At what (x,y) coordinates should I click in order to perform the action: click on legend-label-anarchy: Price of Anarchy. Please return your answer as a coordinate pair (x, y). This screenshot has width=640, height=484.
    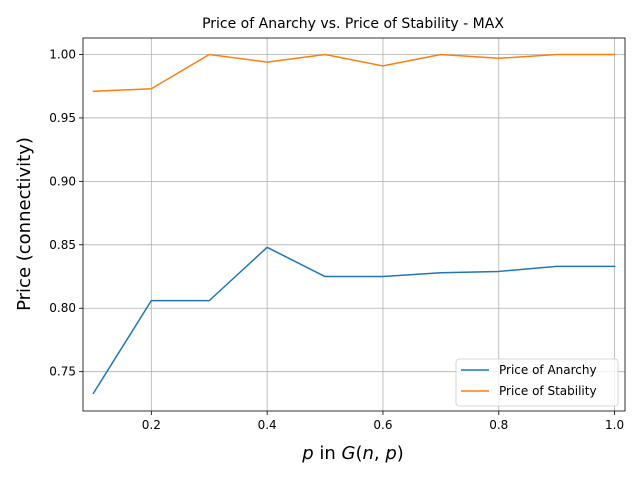
    Looking at the image, I should click on (548, 370).